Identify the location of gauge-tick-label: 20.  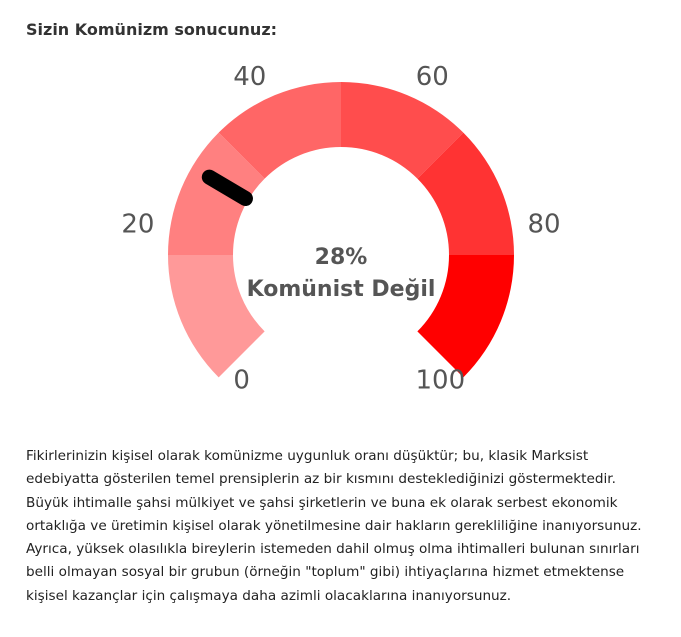
(137, 225).